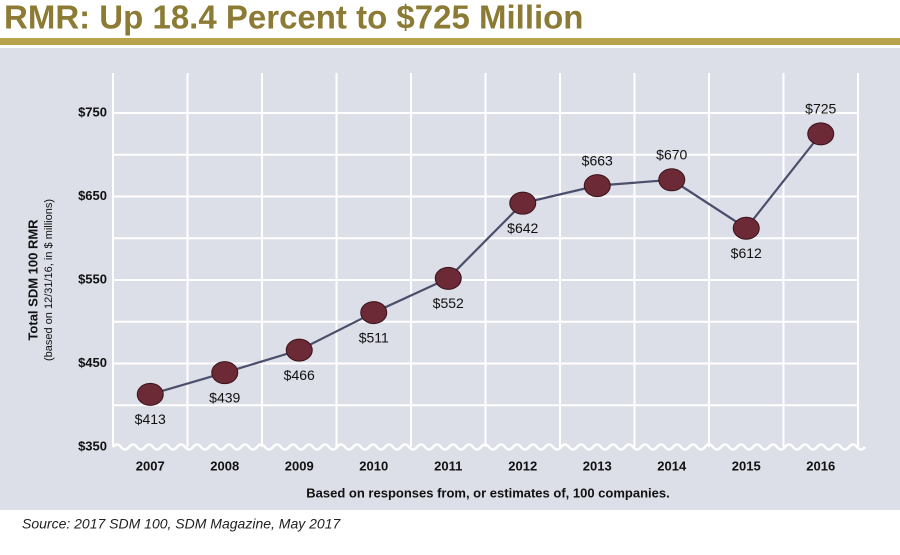  Describe the element at coordinates (597, 465) in the screenshot. I see `x-tick-label: 2013` at that location.